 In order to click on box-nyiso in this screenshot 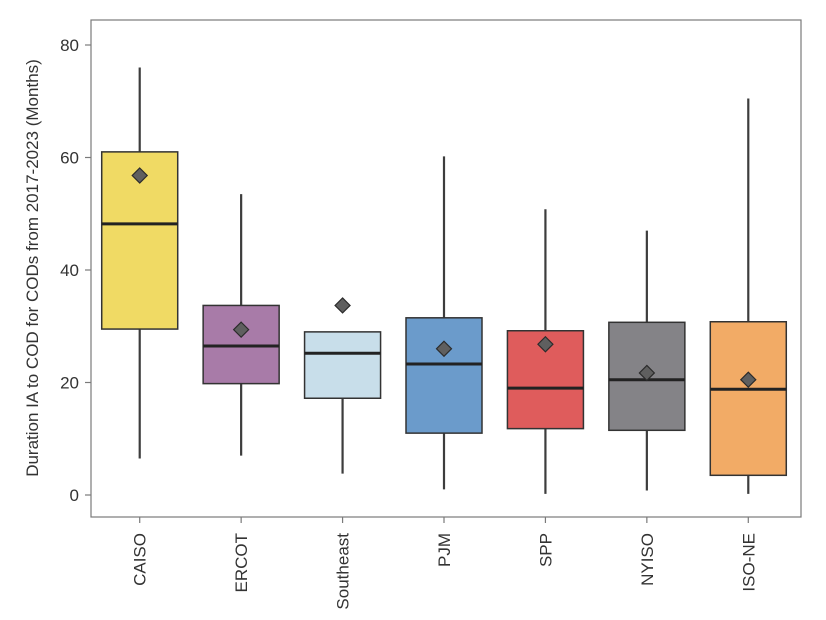, I will do `click(647, 360)`.